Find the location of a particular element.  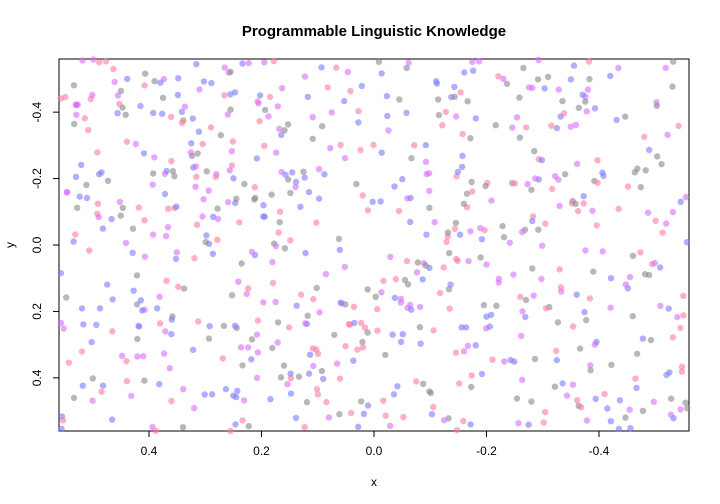

y-tick-label: -0.2 is located at coordinates (37, 178).